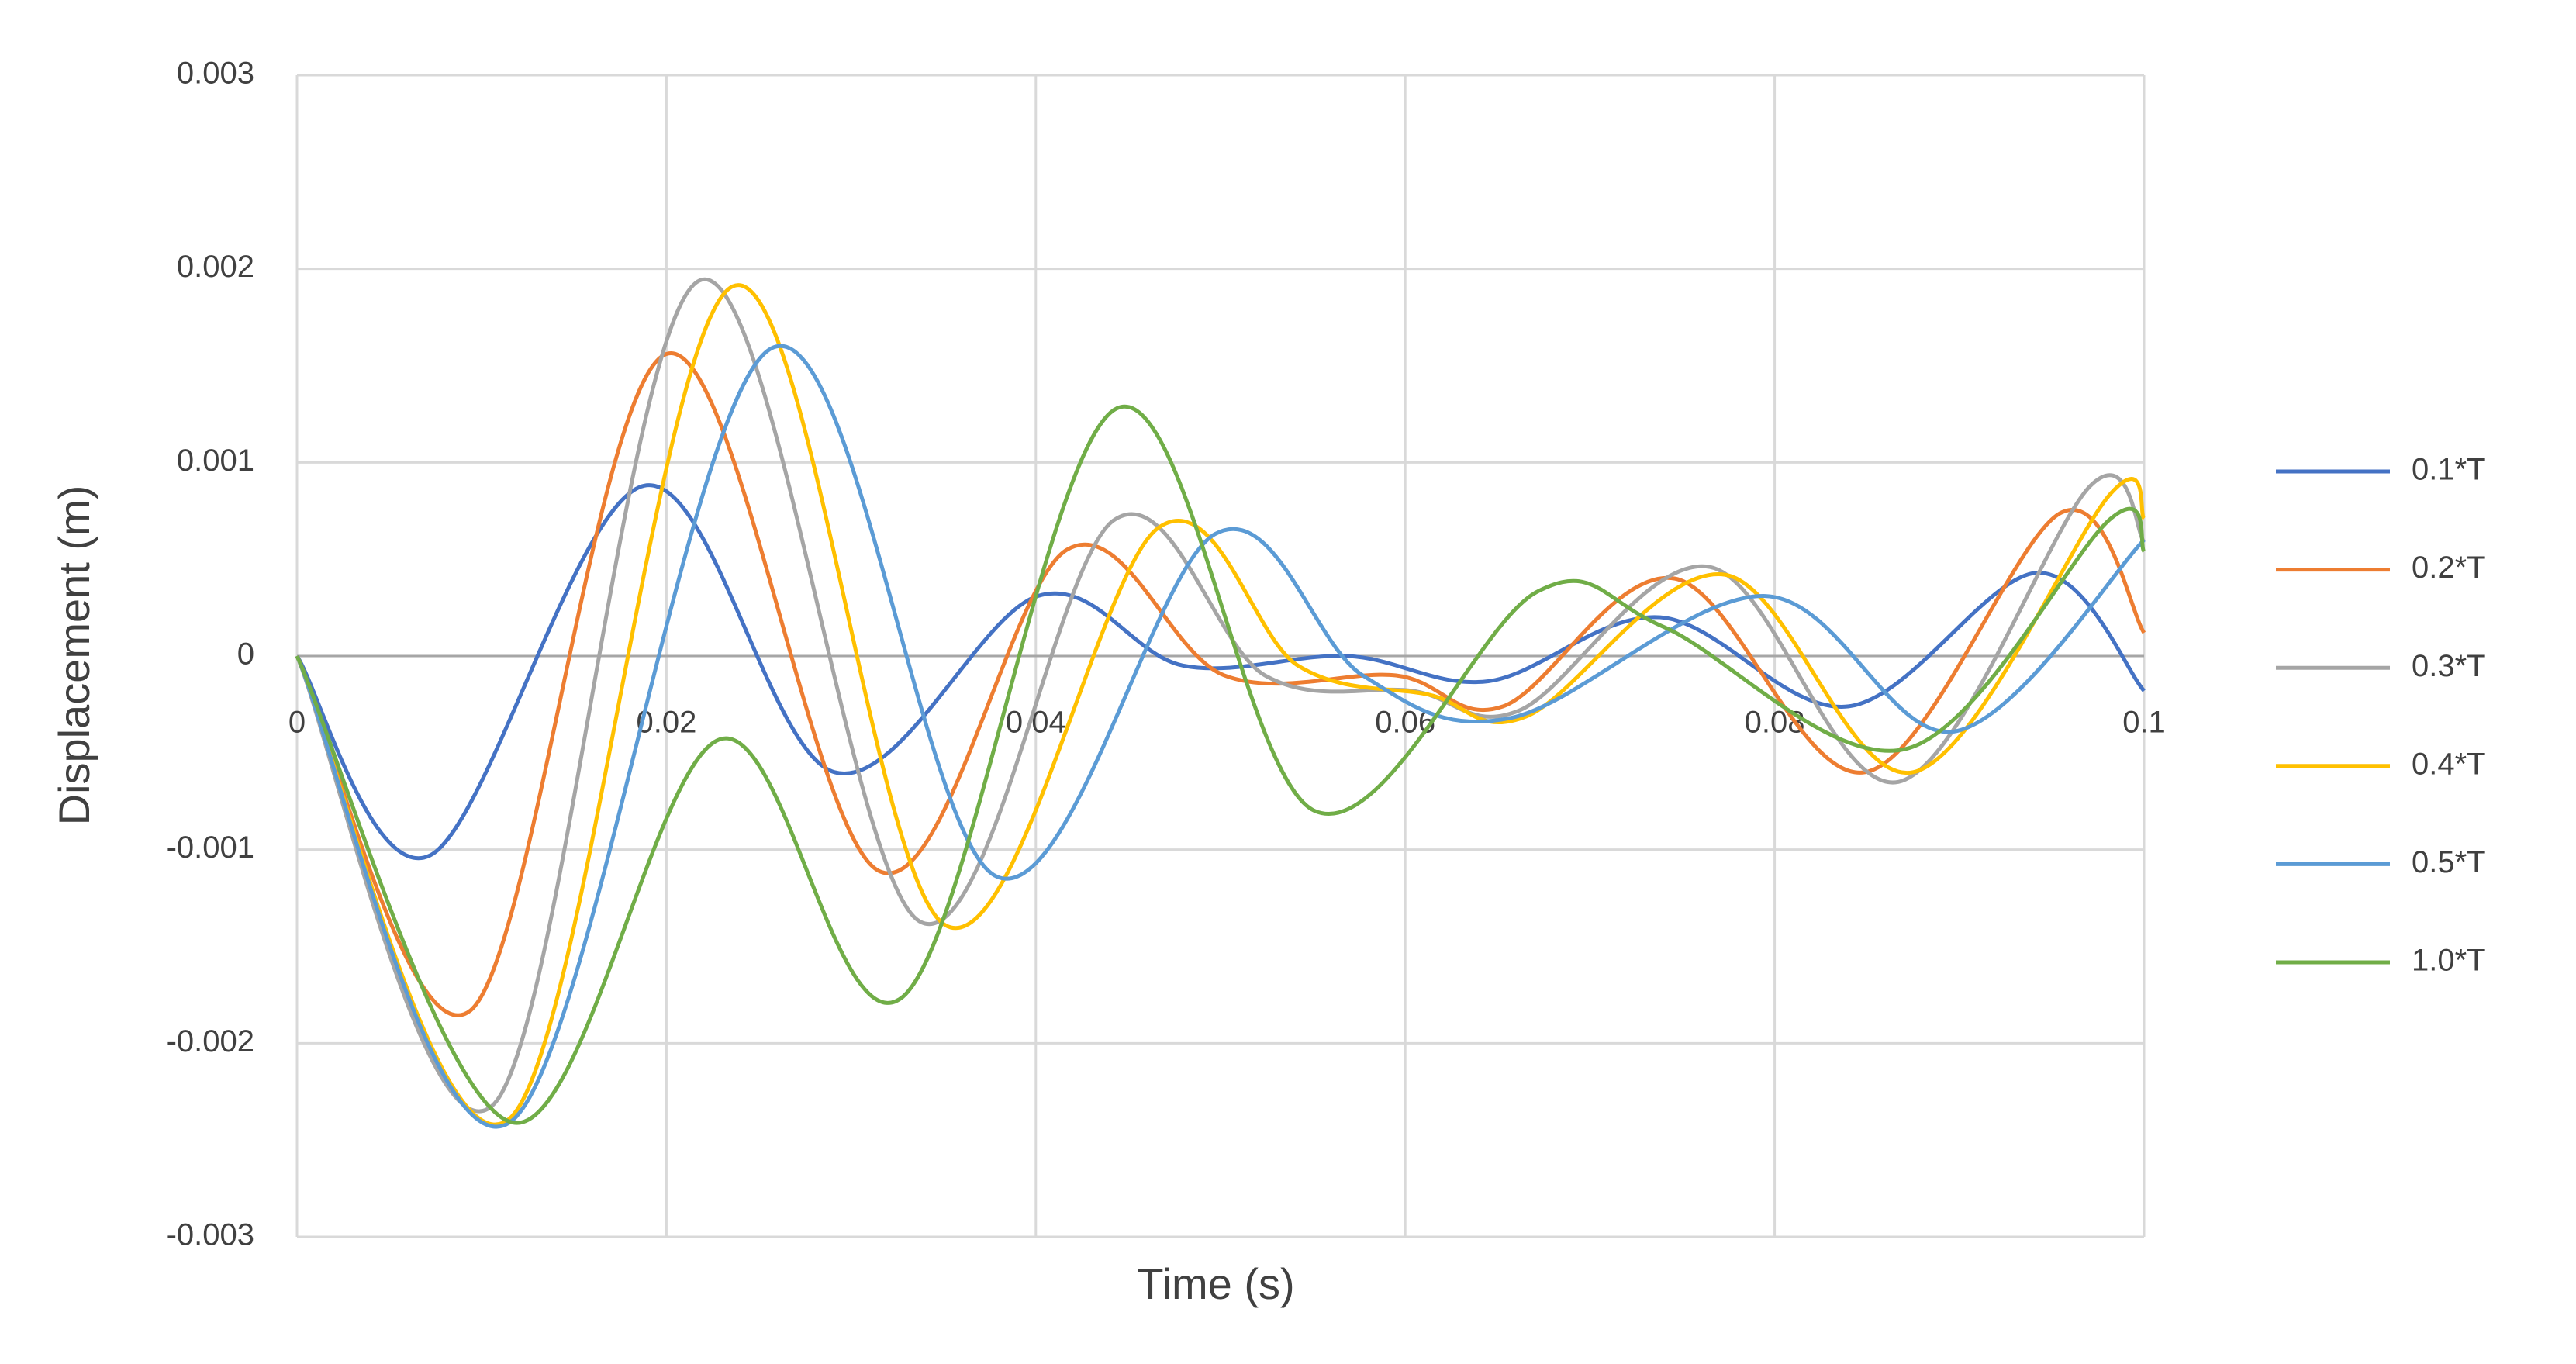  I want to click on legend-label: 0.4*T, so click(2449, 764).